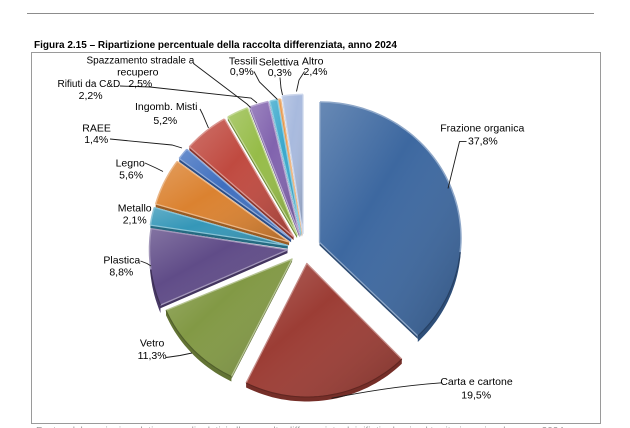  What do you see at coordinates (140, 61) in the screenshot?
I see `svg-text: Spazzamento stradale a` at bounding box center [140, 61].